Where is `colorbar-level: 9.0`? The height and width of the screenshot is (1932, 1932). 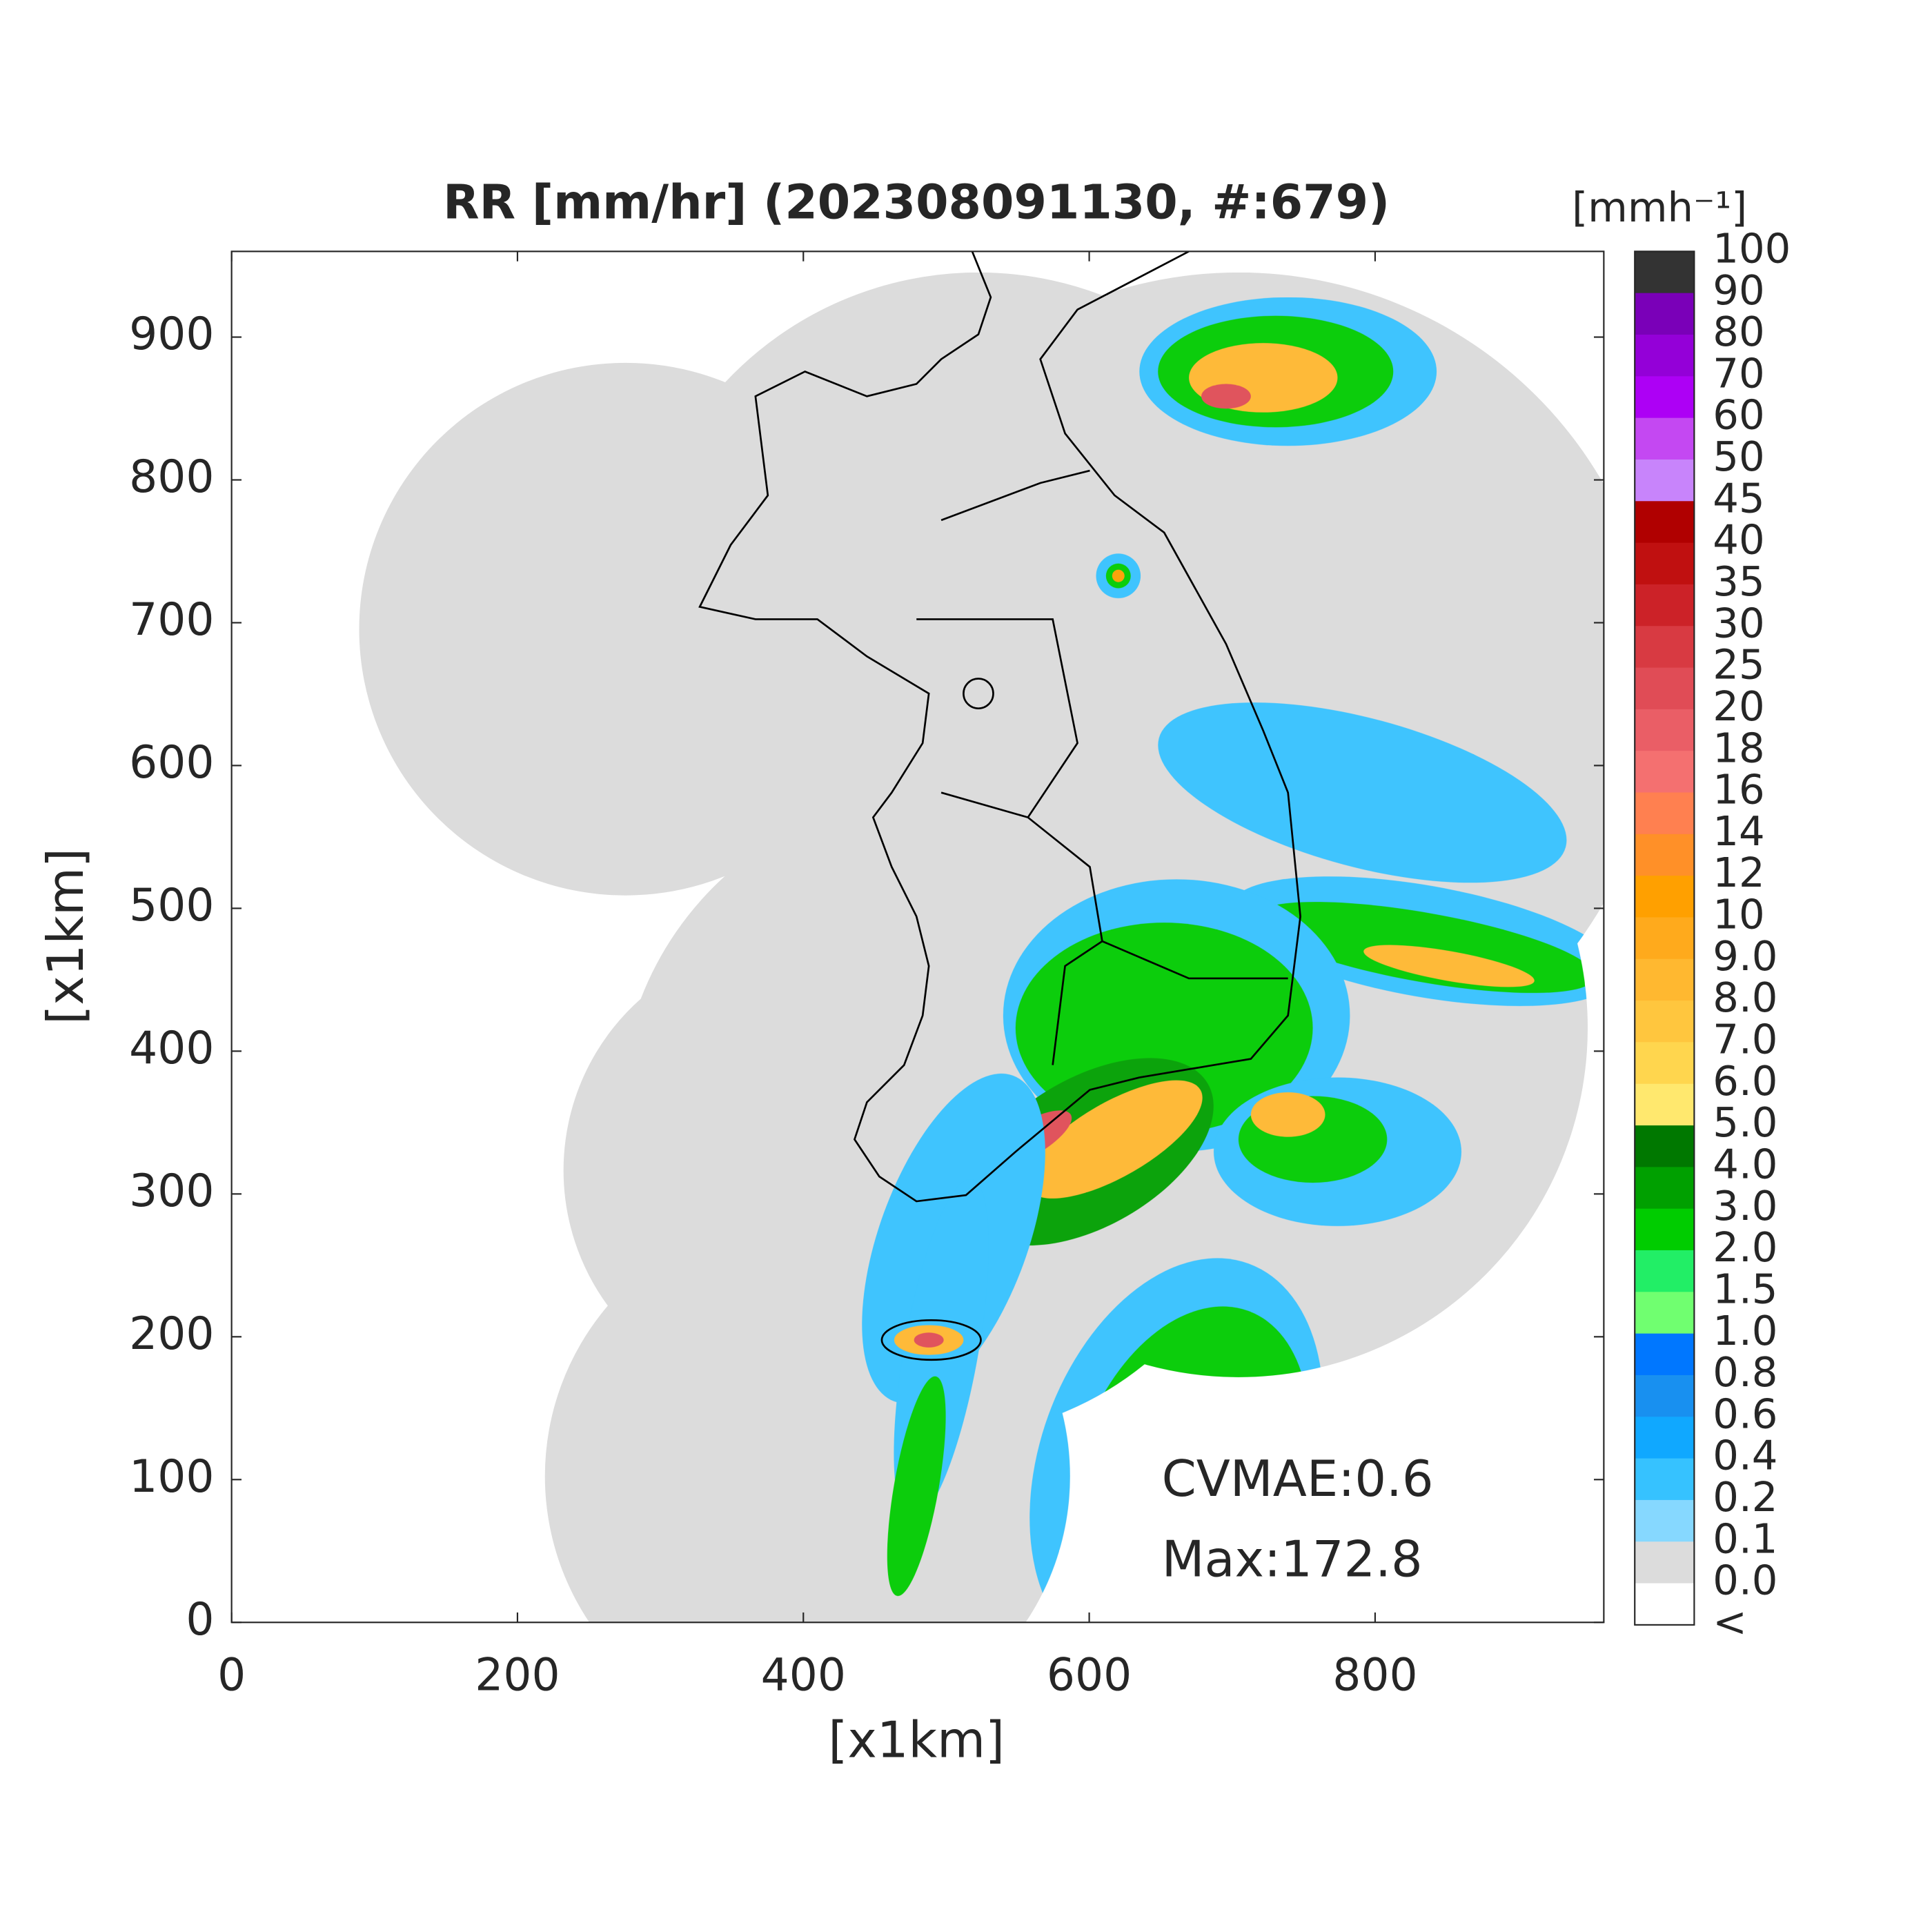
colorbar-level: 9.0 is located at coordinates (1745, 956).